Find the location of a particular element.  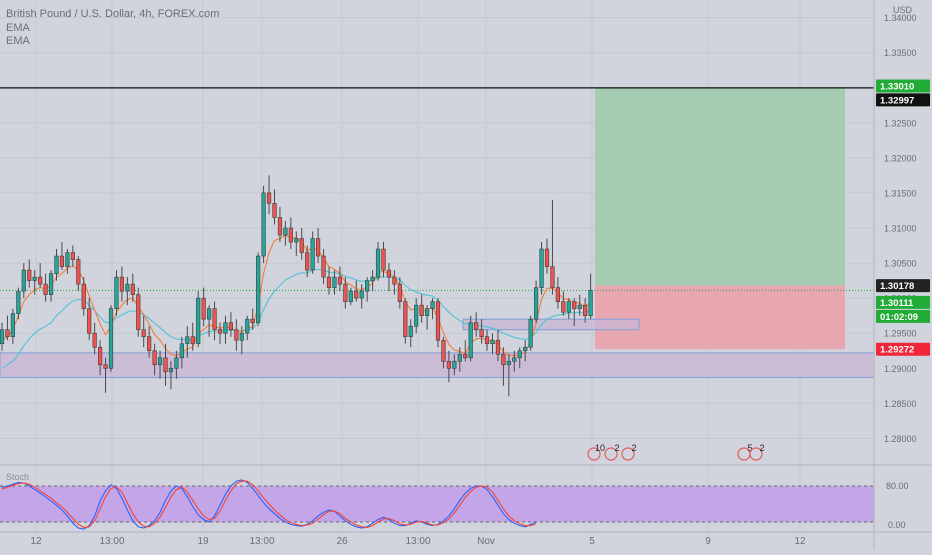

line-price-tag: 1.32997 is located at coordinates (903, 100).